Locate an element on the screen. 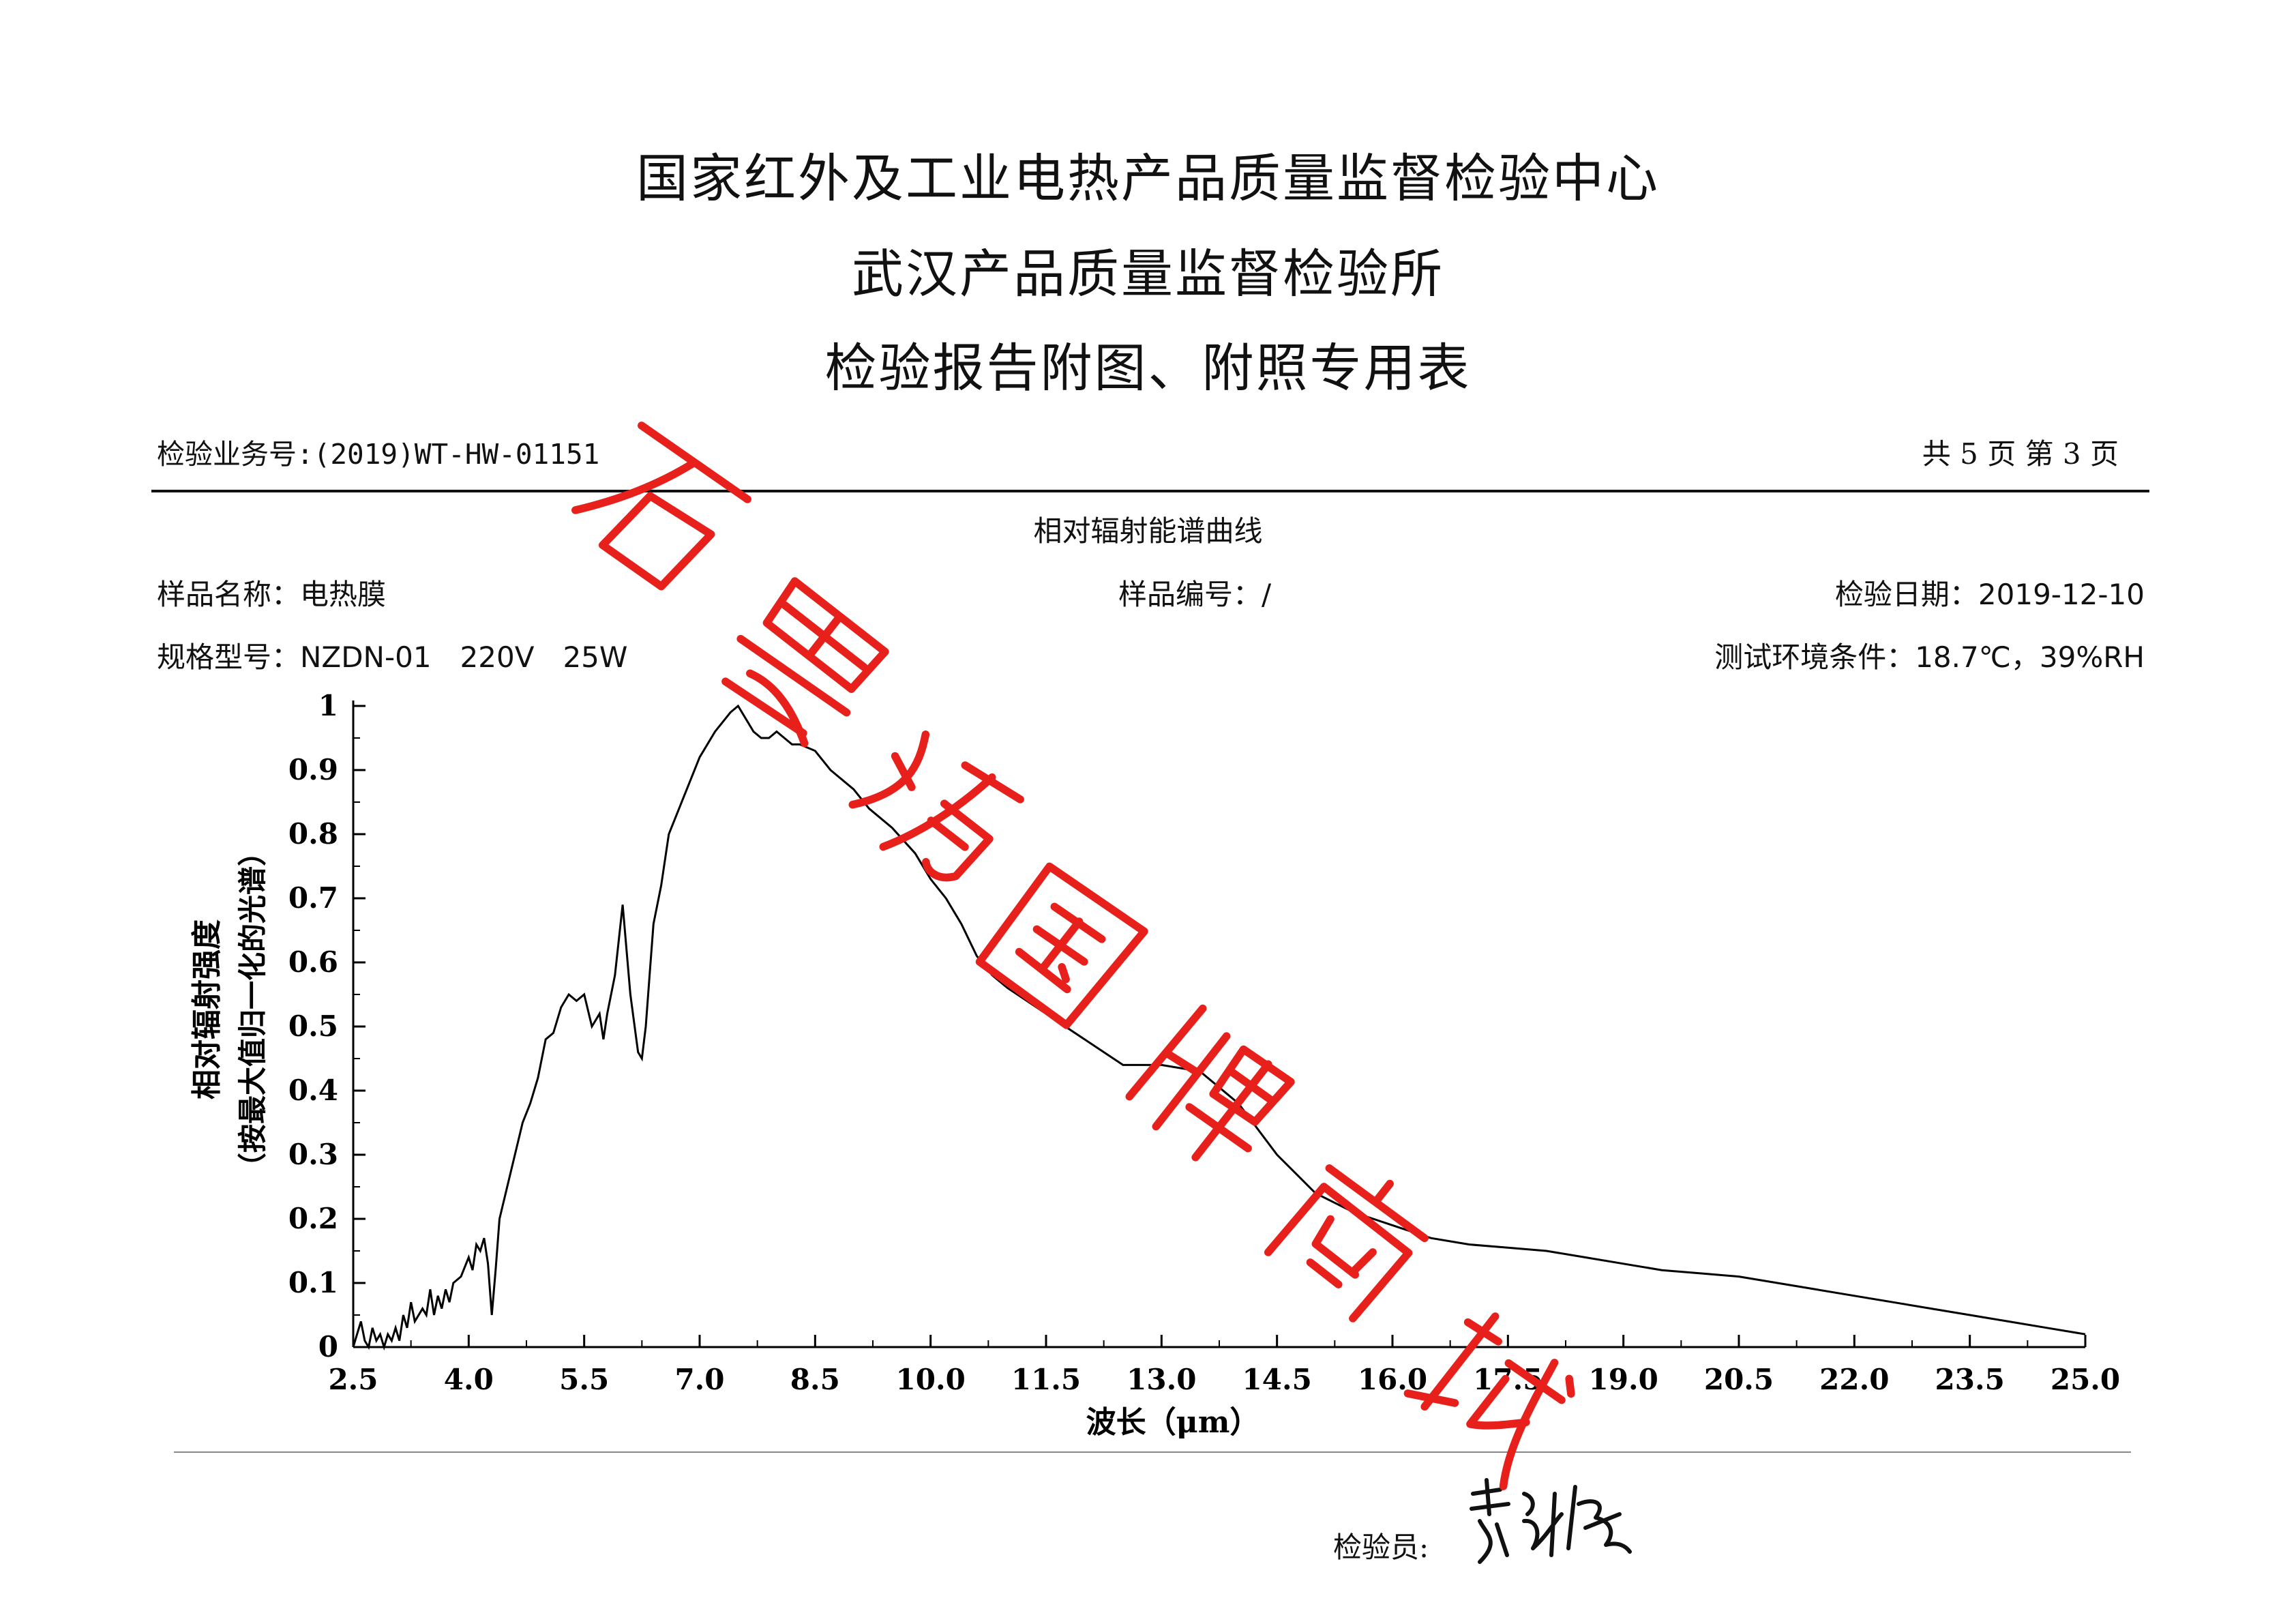 Image resolution: width=2296 pixels, height=1624 pixels. y-tick-label: 0.7 is located at coordinates (313, 898).